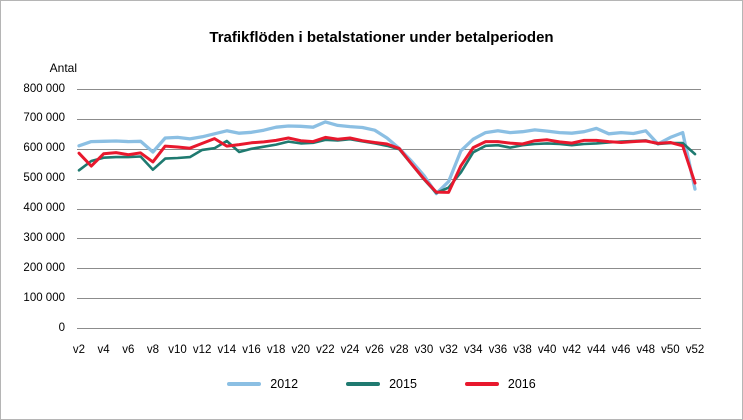 This screenshot has height=420, width=743. I want to click on x-tick-label: v26, so click(374, 350).